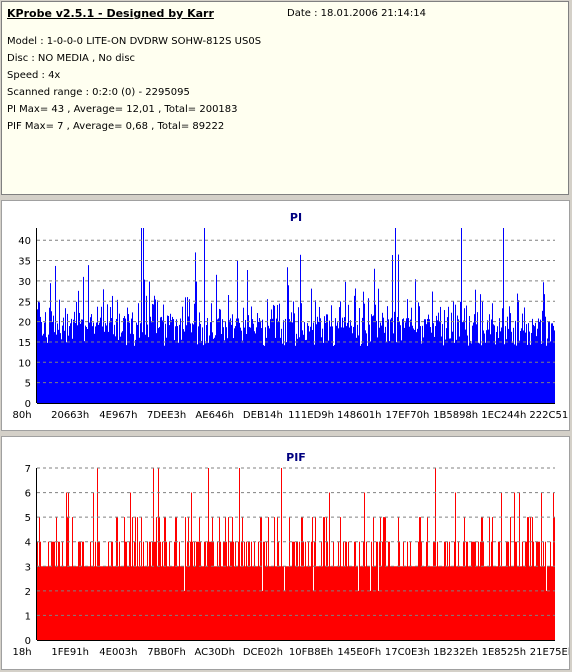 The height and width of the screenshot is (672, 572). What do you see at coordinates (311, 415) in the screenshot?
I see `pi-xtick: 111ED9h` at bounding box center [311, 415].